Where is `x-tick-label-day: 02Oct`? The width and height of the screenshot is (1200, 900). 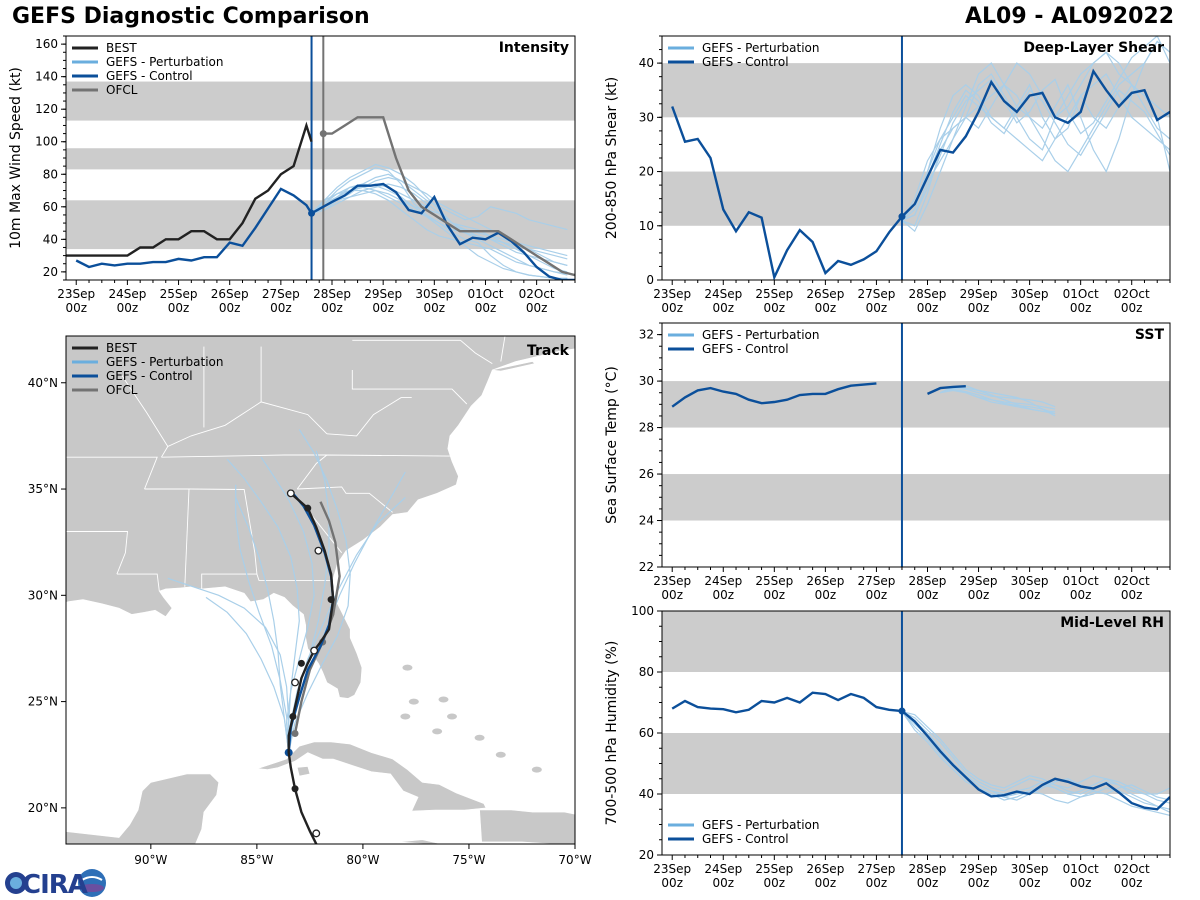
x-tick-label-day: 02Oct is located at coordinates (1132, 869).